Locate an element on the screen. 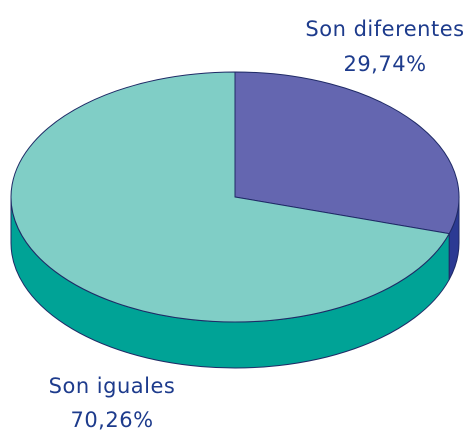 This screenshot has width=473, height=437. slice-value-label: 29,74% is located at coordinates (384, 64).